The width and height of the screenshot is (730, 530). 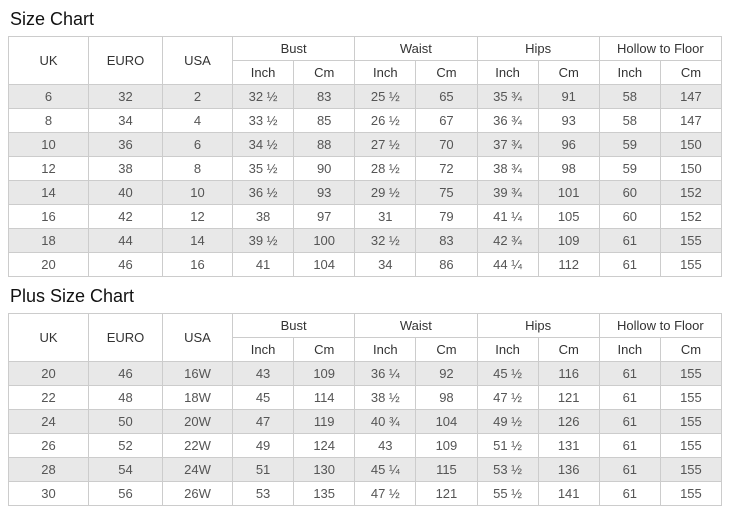 What do you see at coordinates (385, 96) in the screenshot?
I see `table-cell: 25 ½` at bounding box center [385, 96].